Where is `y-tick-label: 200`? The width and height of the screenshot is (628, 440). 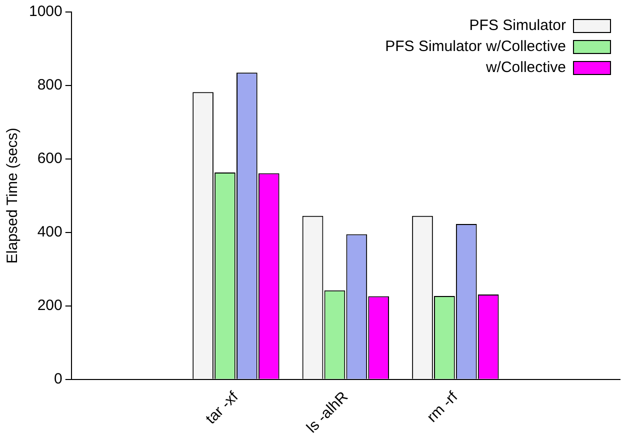
y-tick-label: 200 is located at coordinates (49, 305).